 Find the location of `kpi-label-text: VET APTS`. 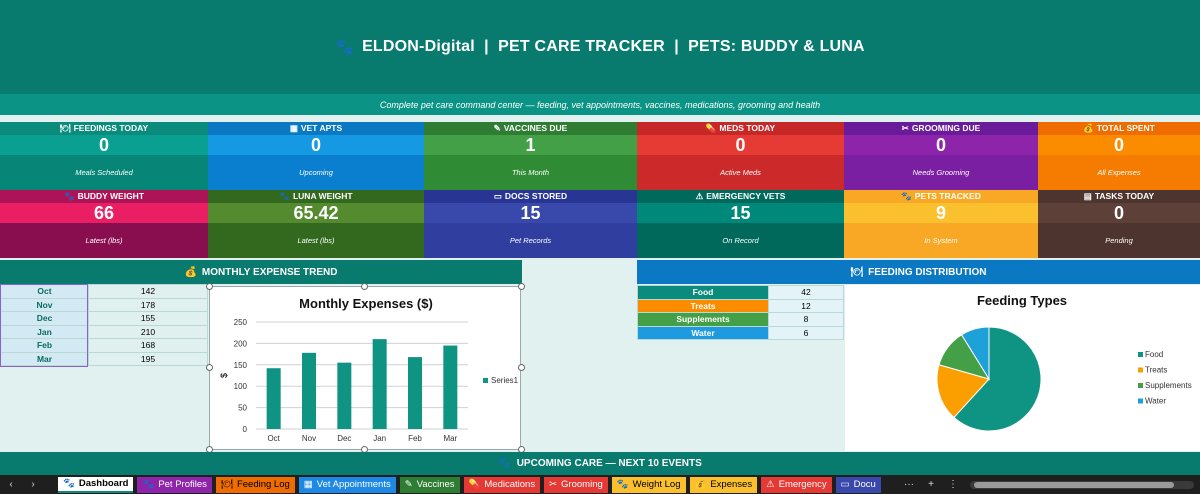

kpi-label-text: VET APTS is located at coordinates (321, 128).